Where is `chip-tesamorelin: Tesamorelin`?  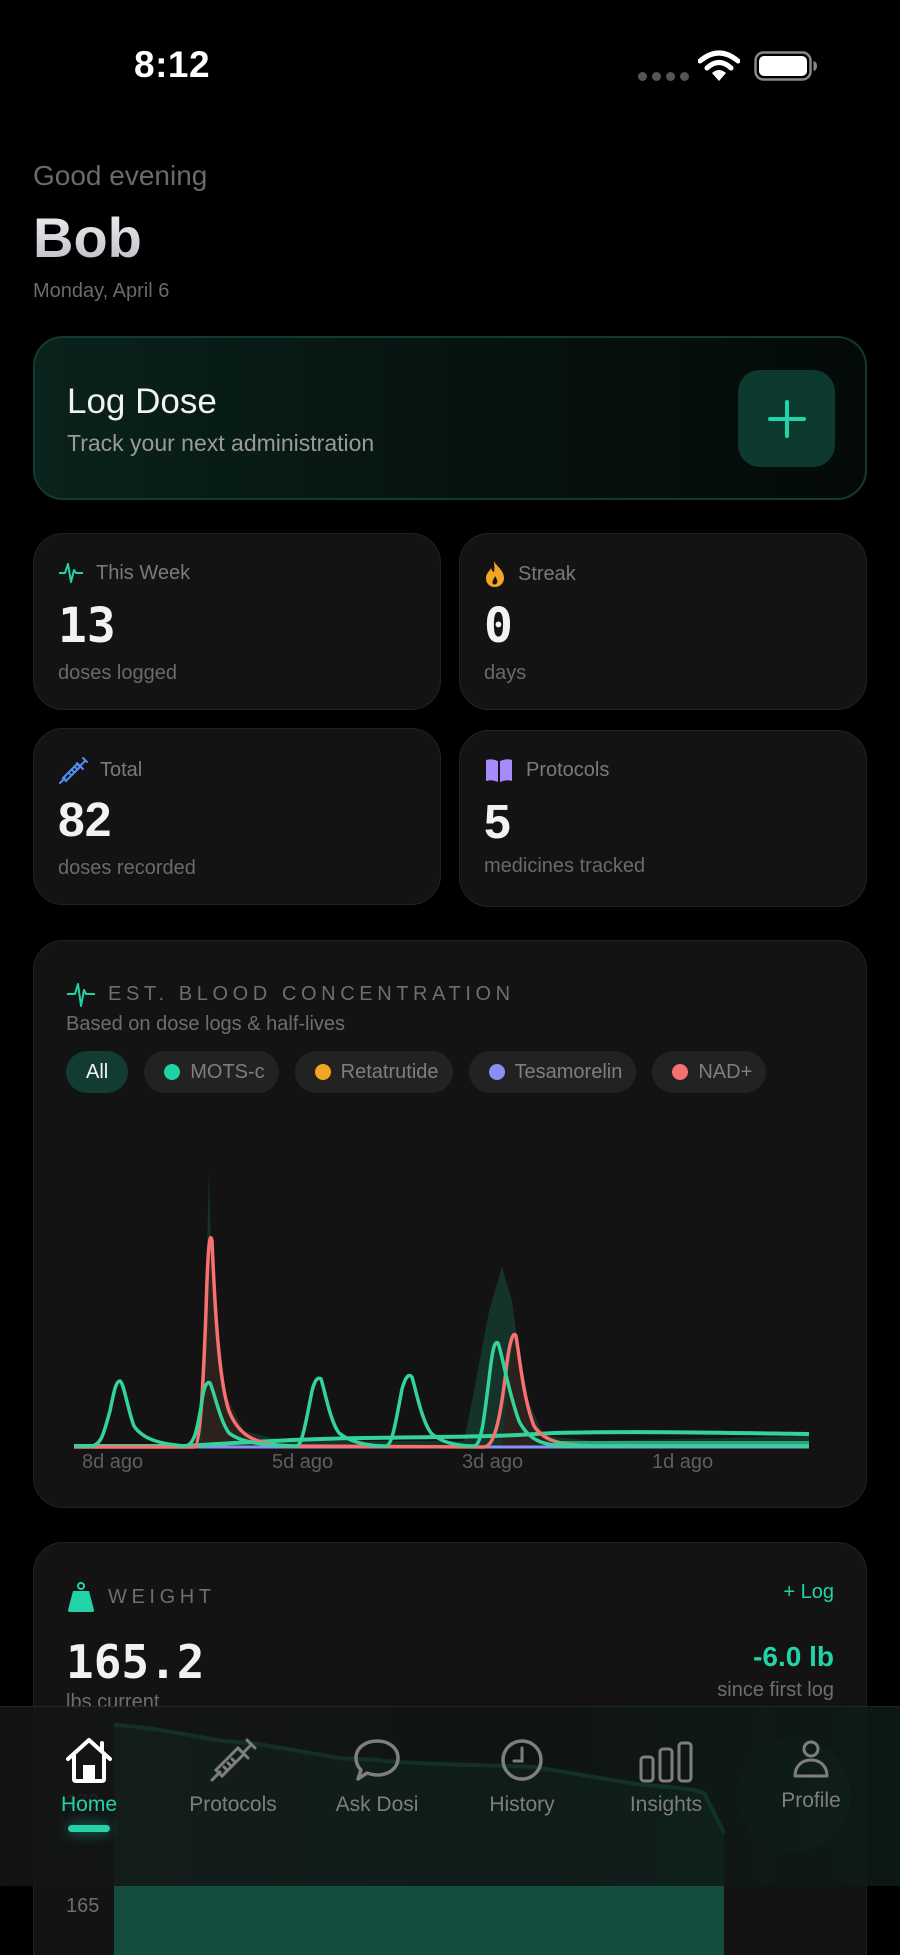
chip-tesamorelin: Tesamorelin is located at coordinates (552, 1072).